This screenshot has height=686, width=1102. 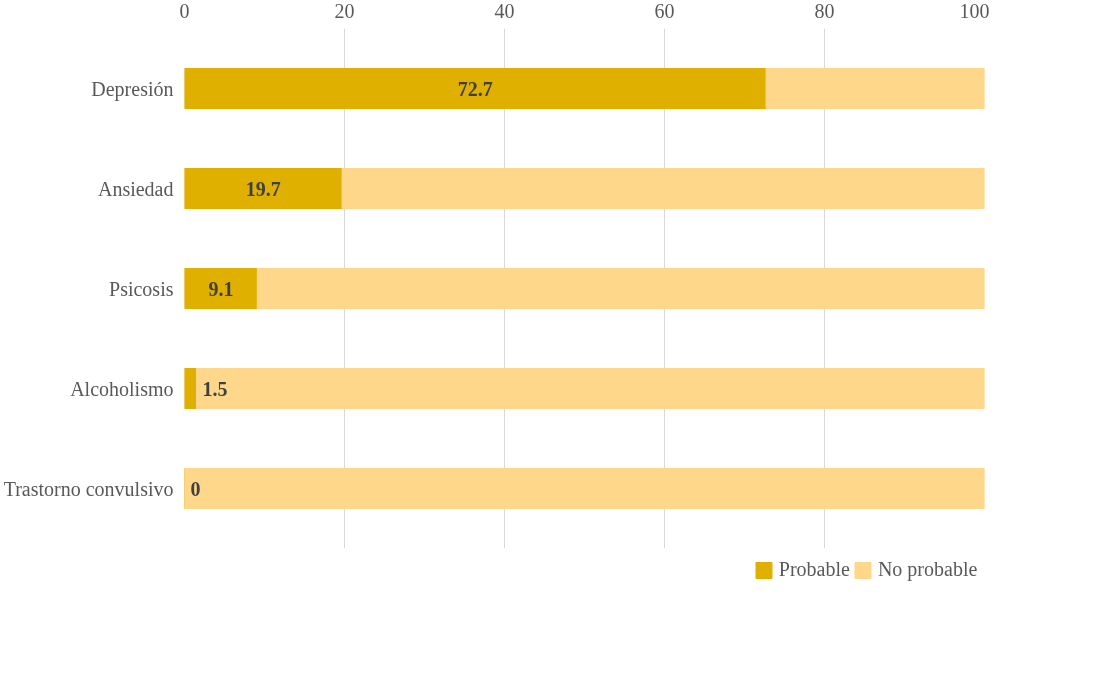 I want to click on legend-label: Probable, so click(x=814, y=569).